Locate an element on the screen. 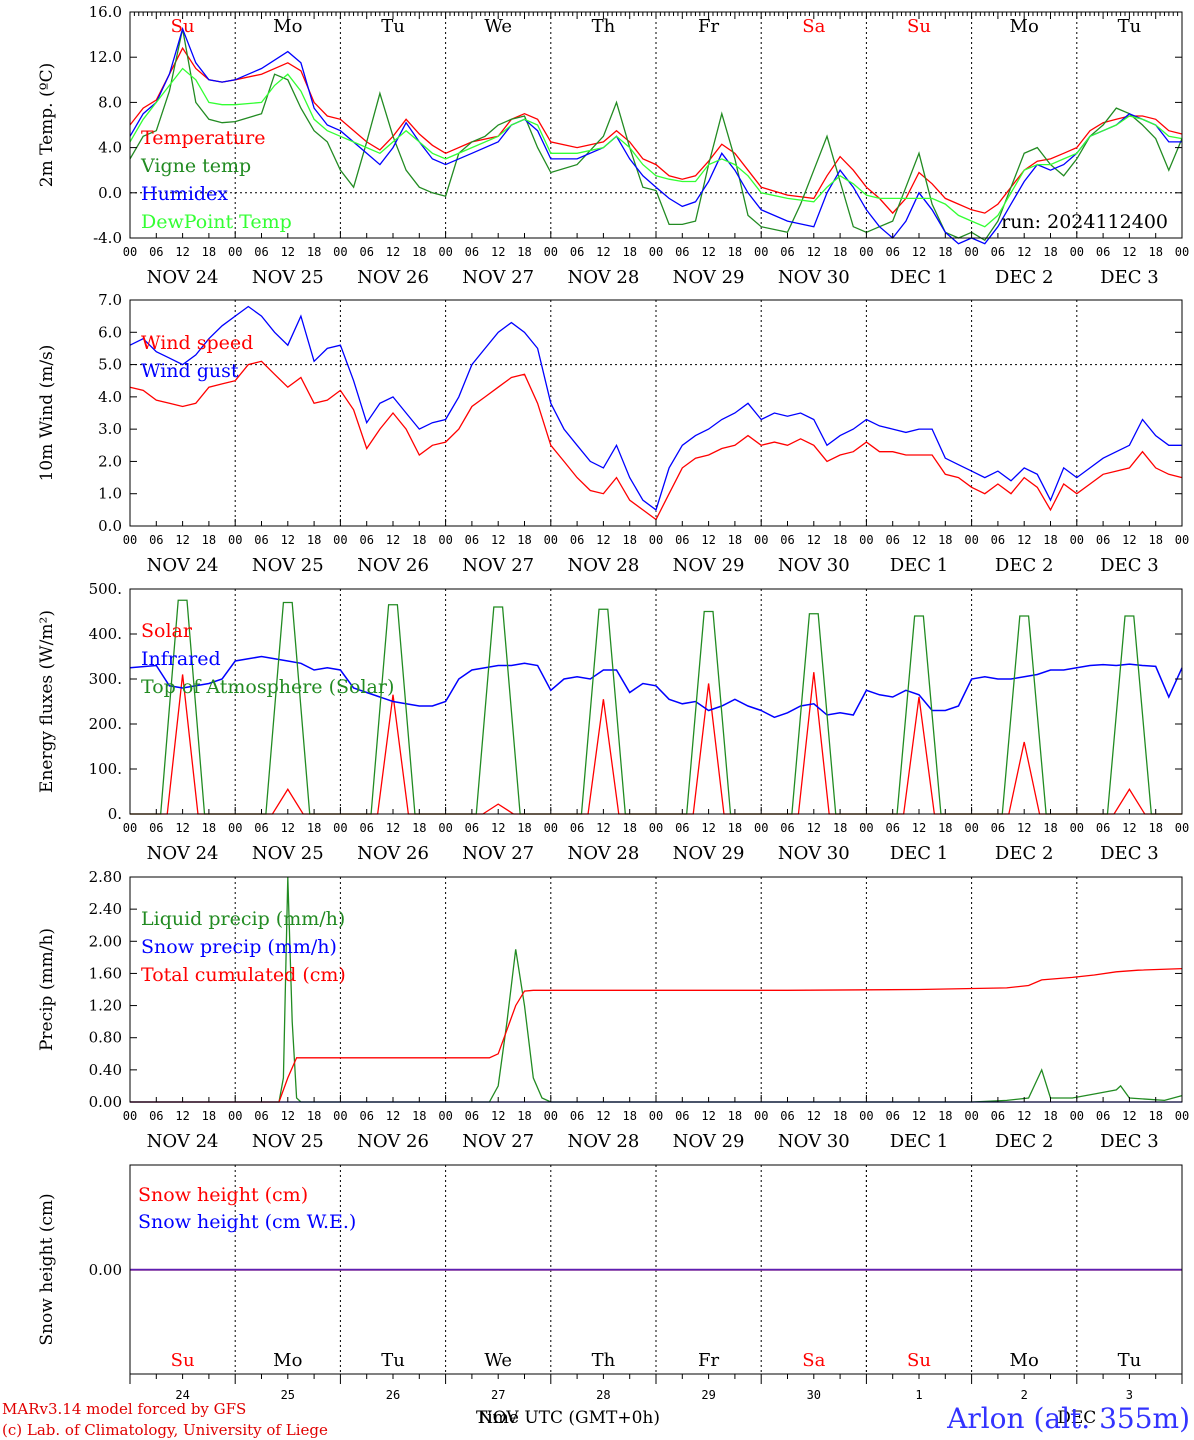 The width and height of the screenshot is (1194, 1440). y-tick-label: 0. is located at coordinates (115, 814).